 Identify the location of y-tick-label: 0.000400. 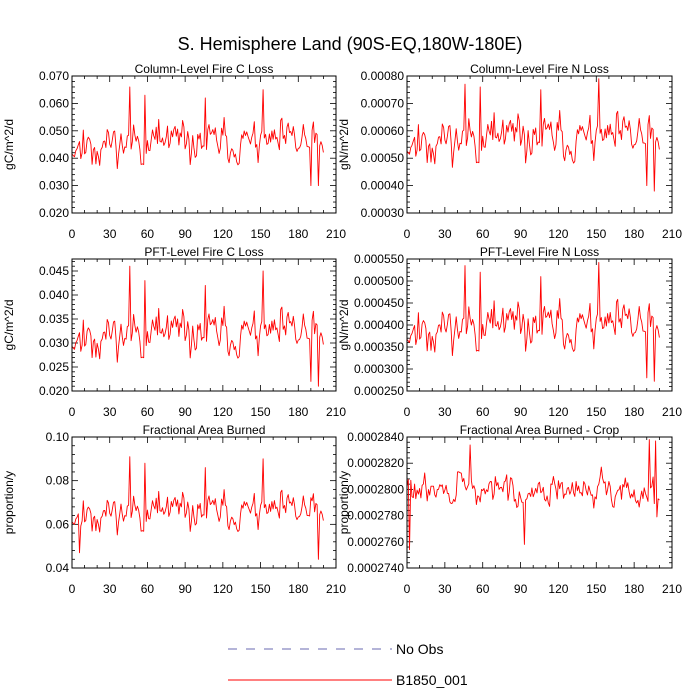
(379, 325).